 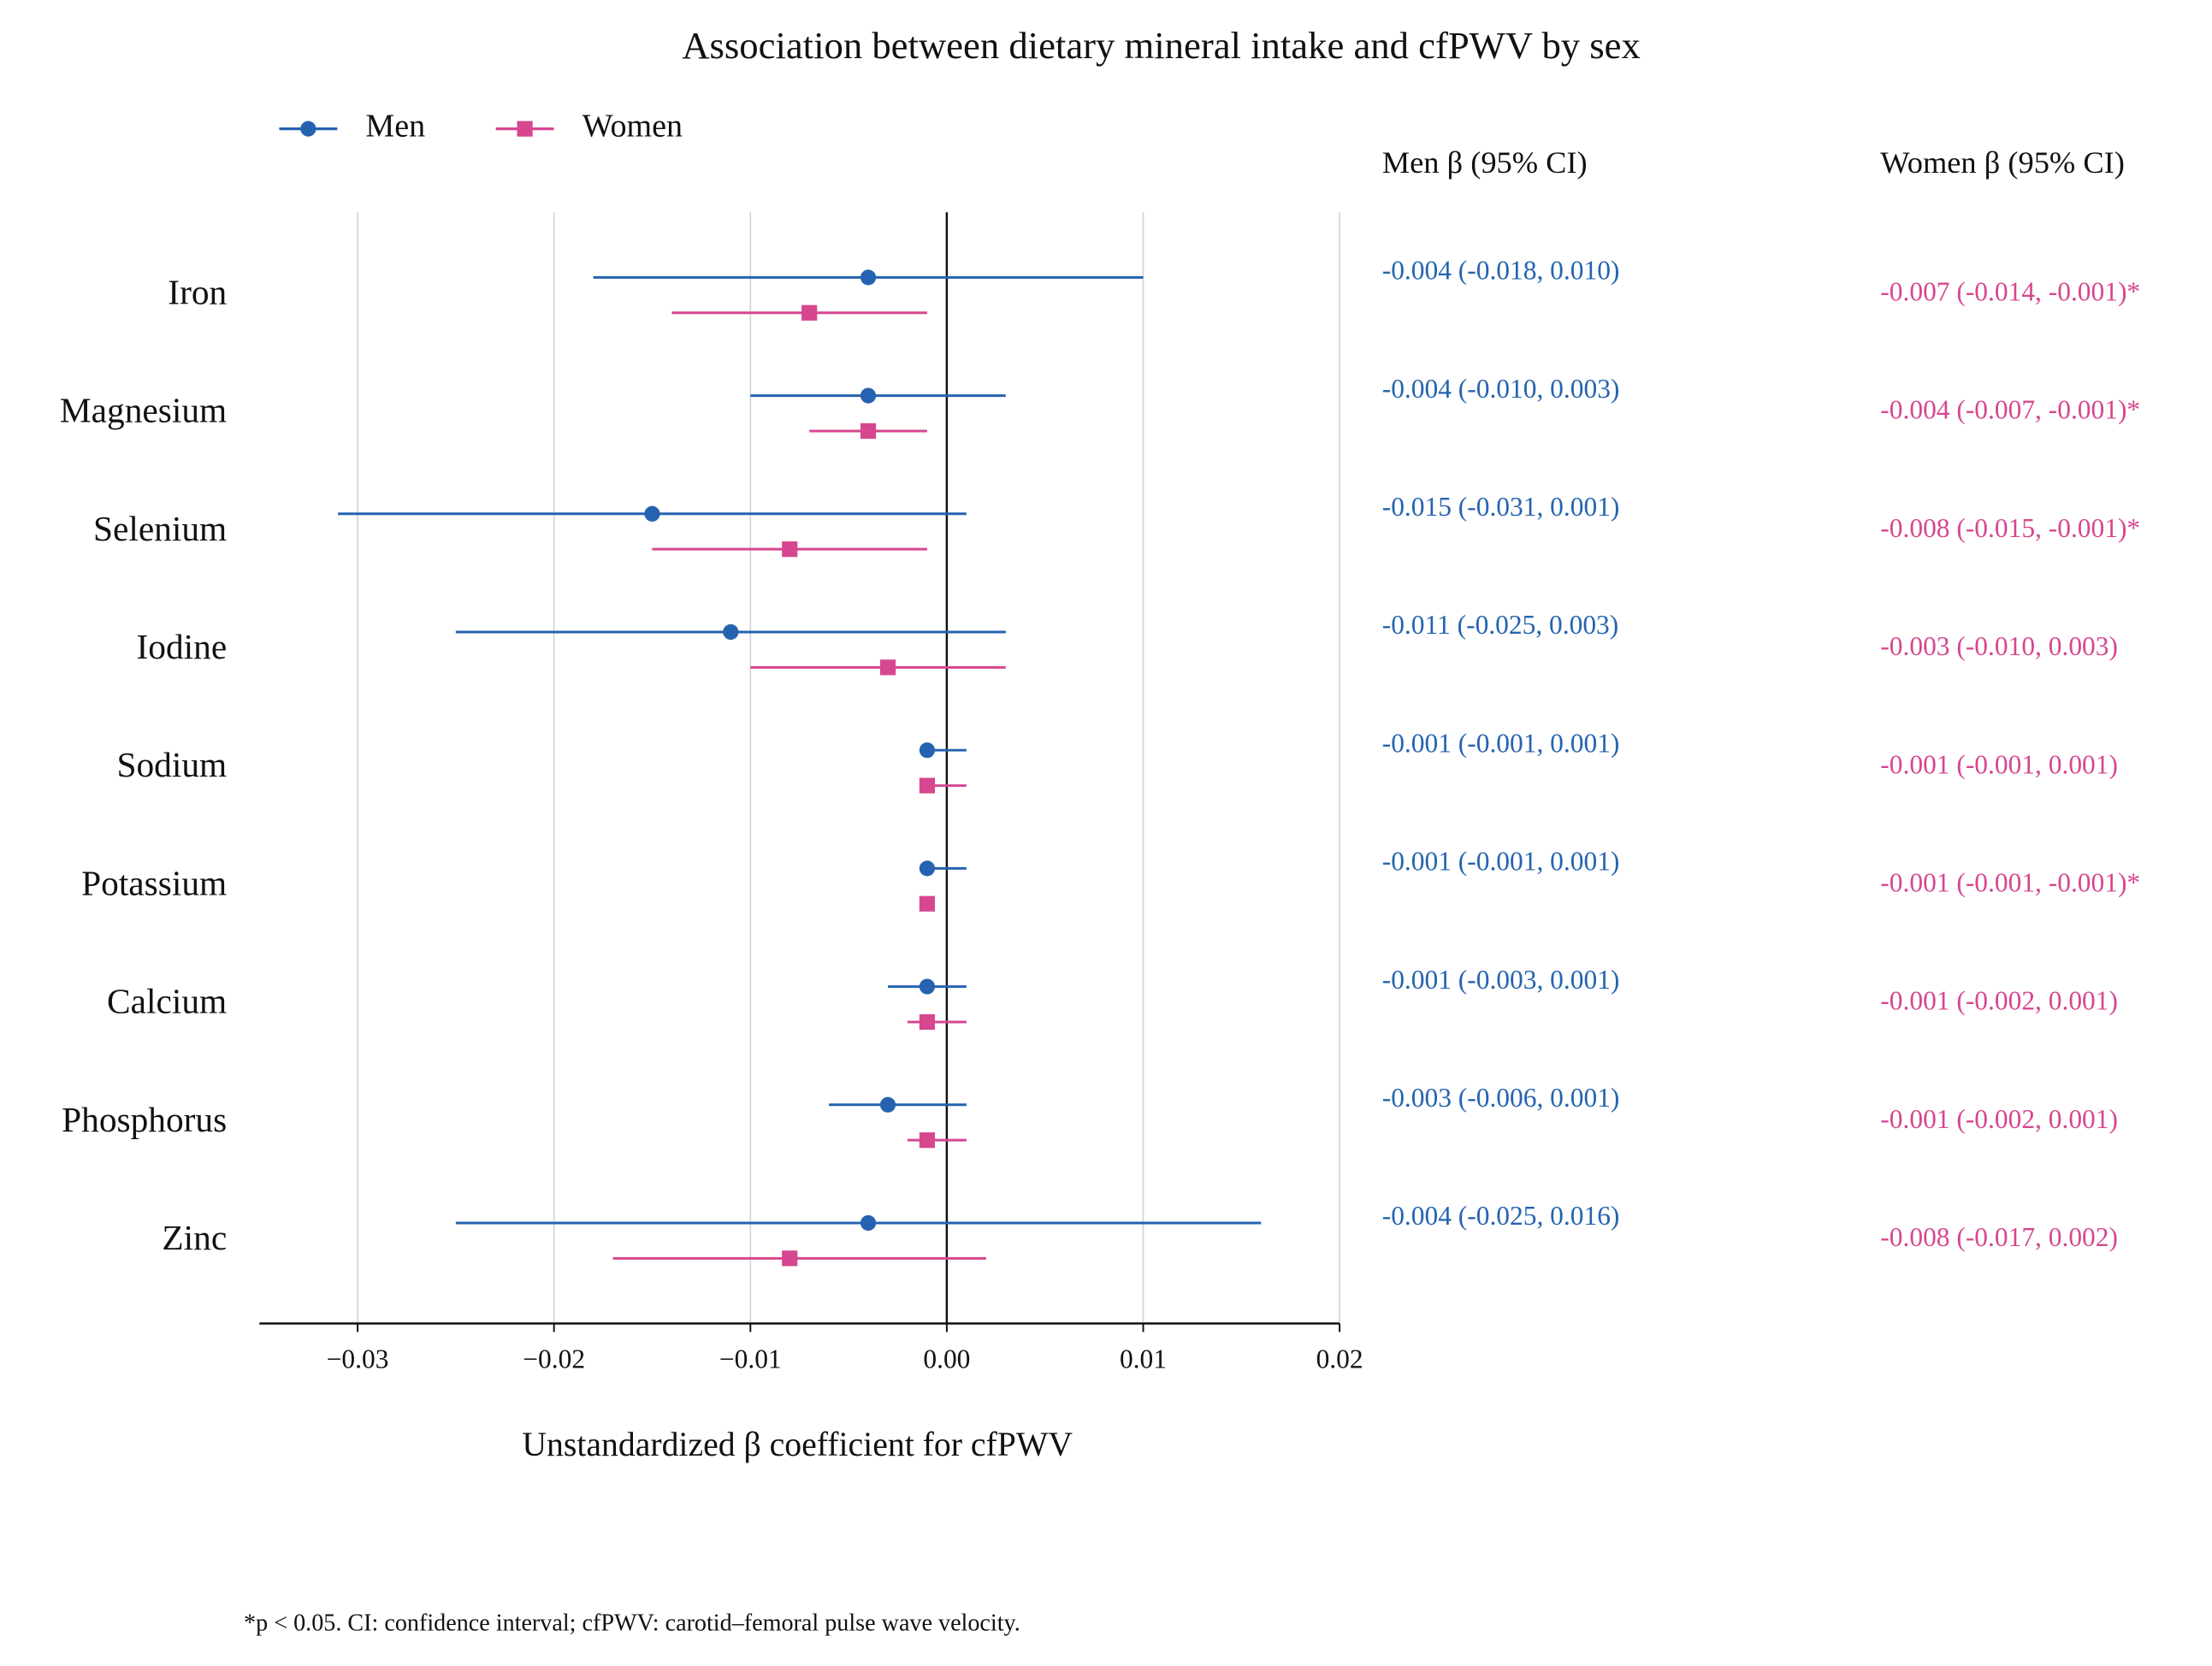 What do you see at coordinates (182, 646) in the screenshot?
I see `y-tick-label: Iodine` at bounding box center [182, 646].